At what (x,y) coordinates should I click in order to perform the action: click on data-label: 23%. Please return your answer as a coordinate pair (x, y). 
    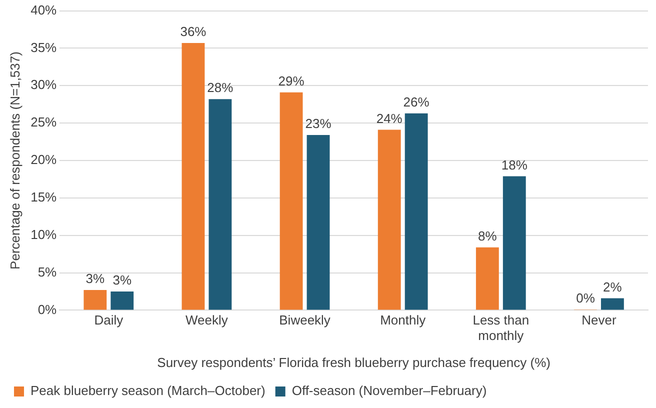
    Looking at the image, I should click on (318, 124).